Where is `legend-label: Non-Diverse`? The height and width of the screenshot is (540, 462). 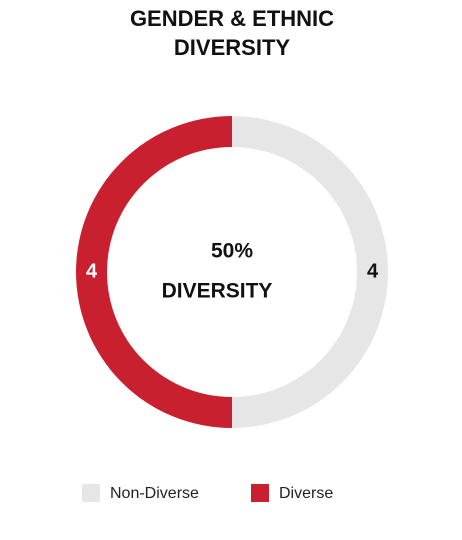
legend-label: Non-Diverse is located at coordinates (154, 493).